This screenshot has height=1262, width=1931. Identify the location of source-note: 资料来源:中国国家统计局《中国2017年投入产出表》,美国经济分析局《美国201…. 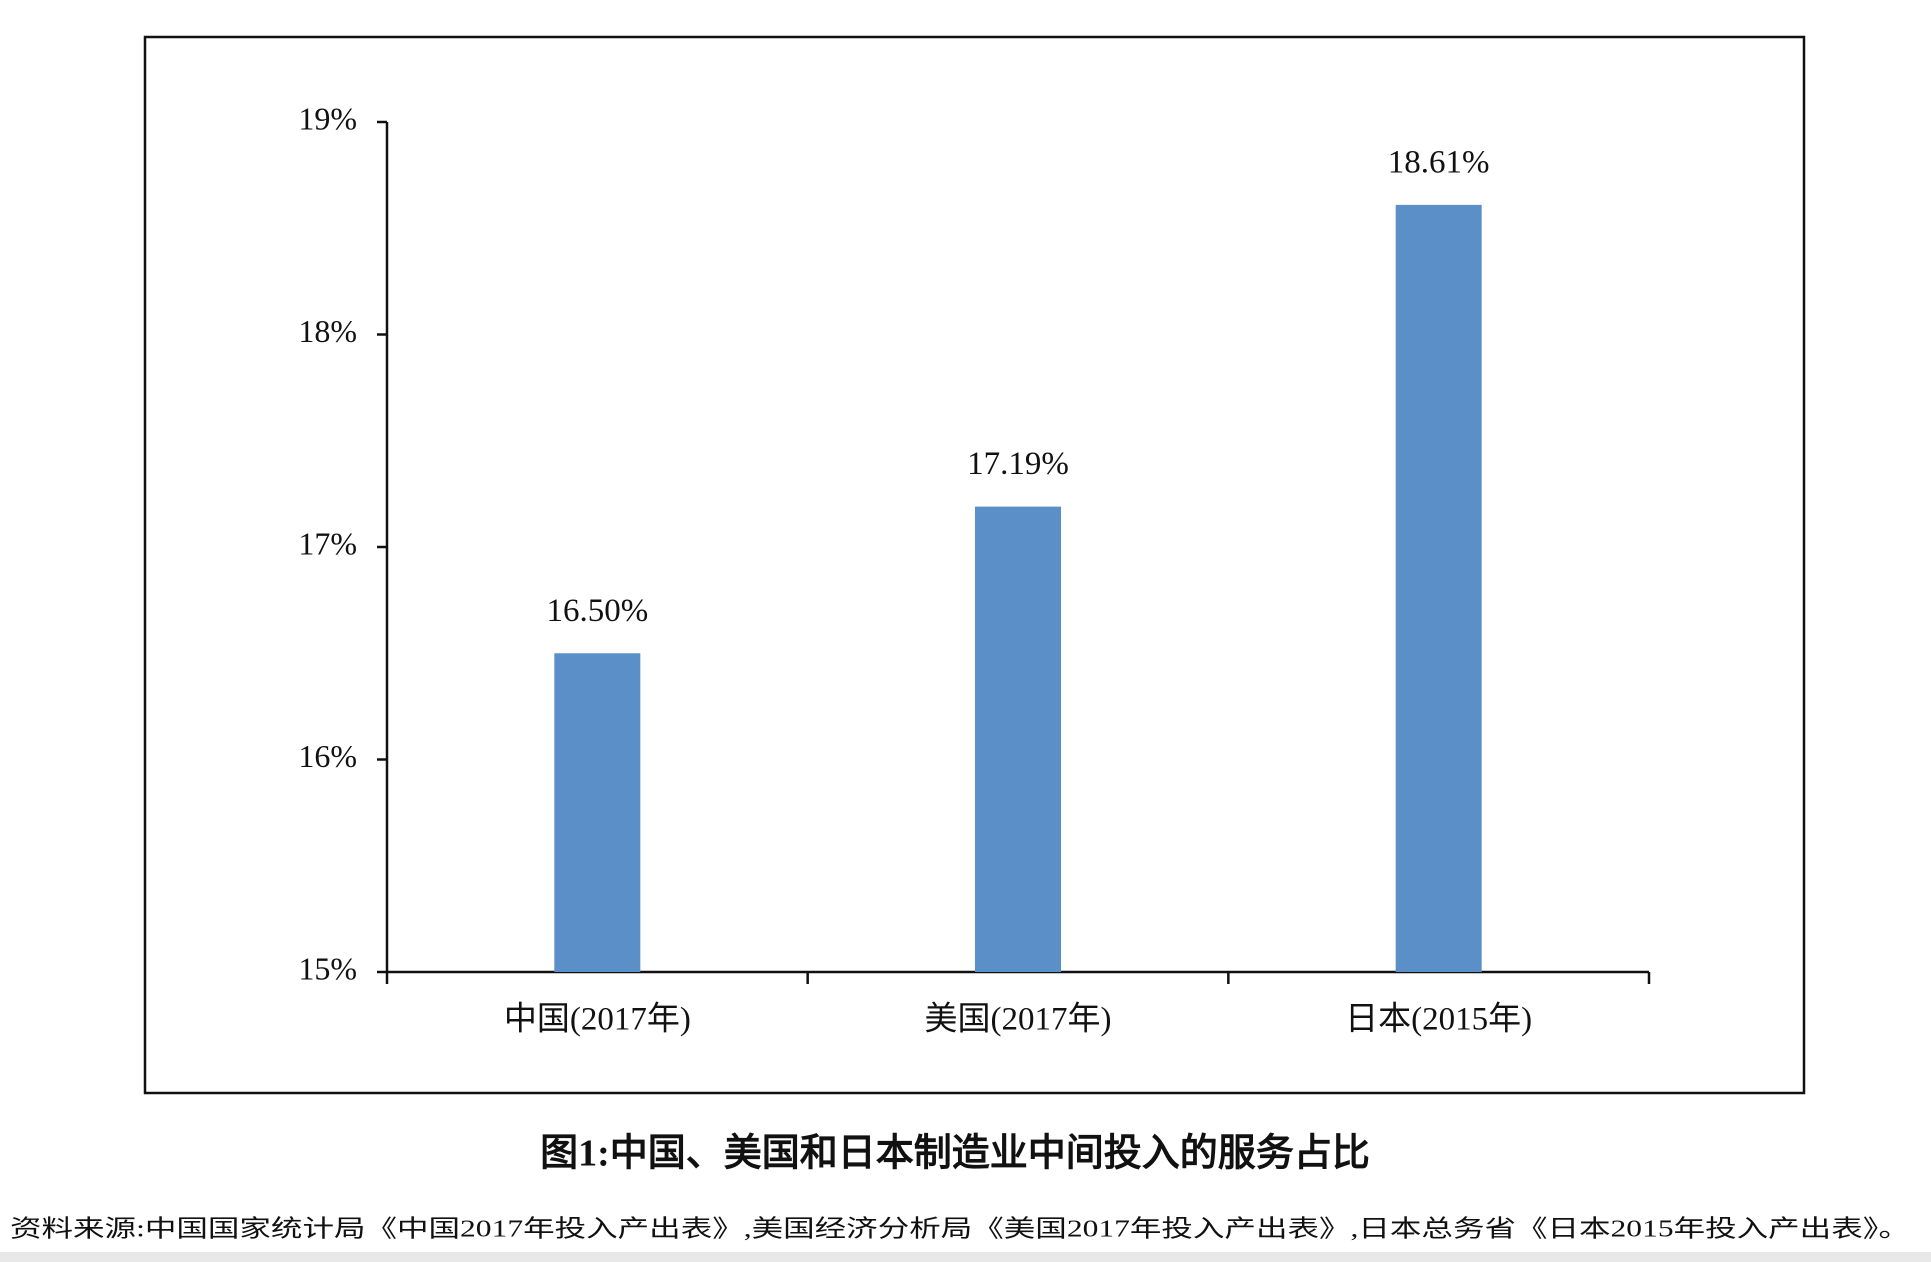
(960, 1229).